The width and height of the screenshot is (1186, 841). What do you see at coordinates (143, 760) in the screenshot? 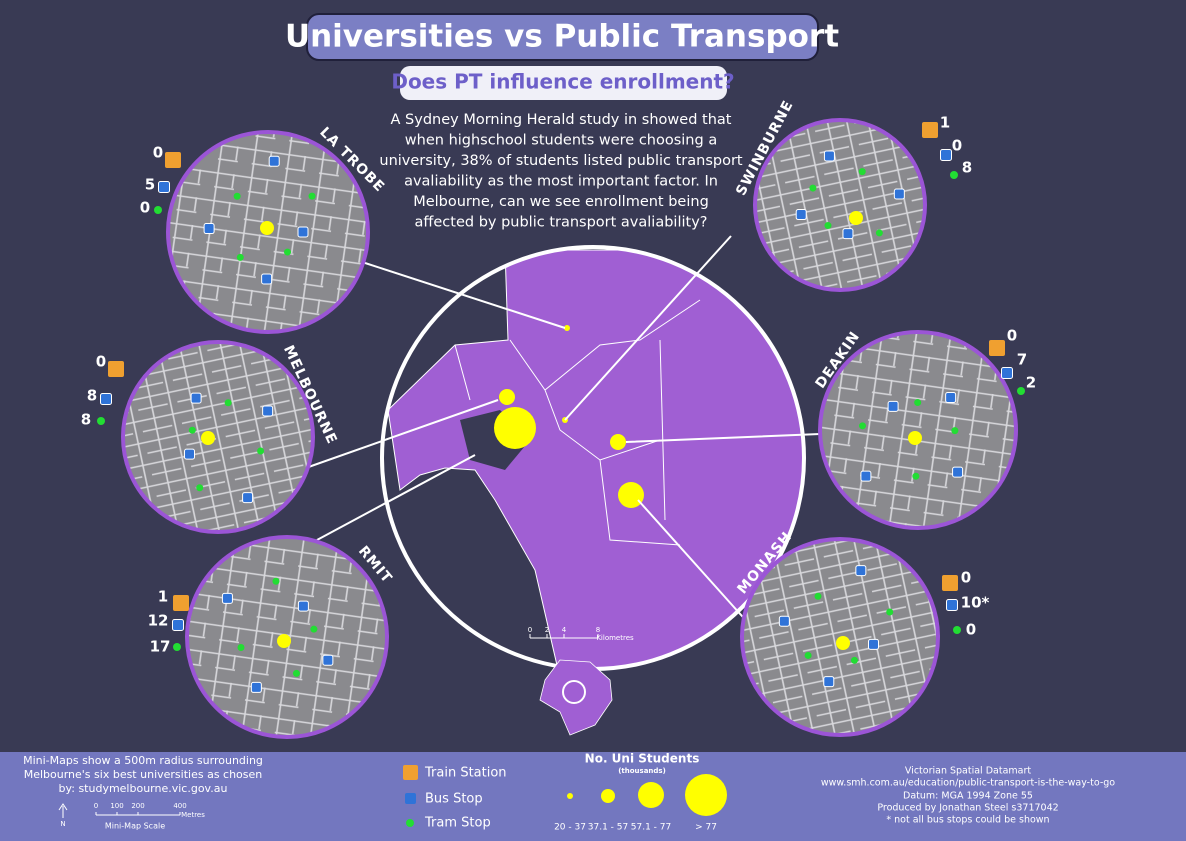
I see `note: Mini-Maps show a 500m radius surrounding` at bounding box center [143, 760].